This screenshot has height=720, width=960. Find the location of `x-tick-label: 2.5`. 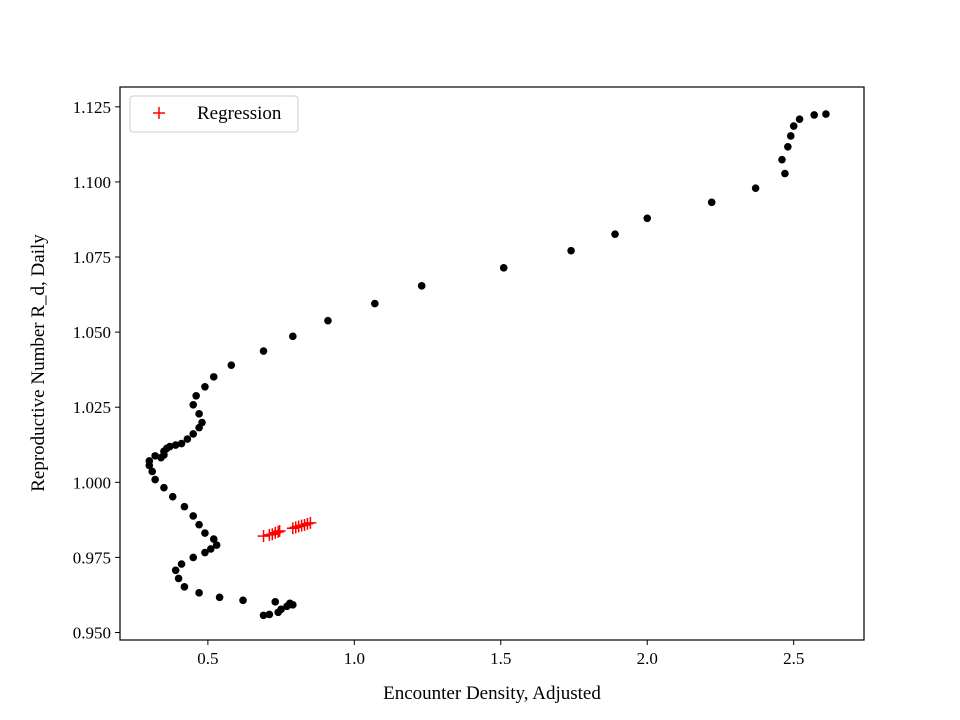

x-tick-label: 2.5 is located at coordinates (793, 658).